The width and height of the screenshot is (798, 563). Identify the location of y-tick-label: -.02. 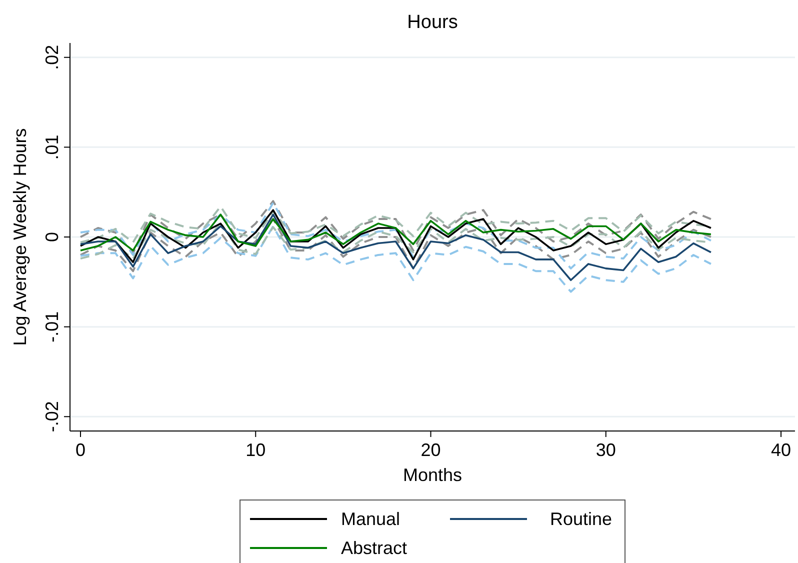
(52, 416).